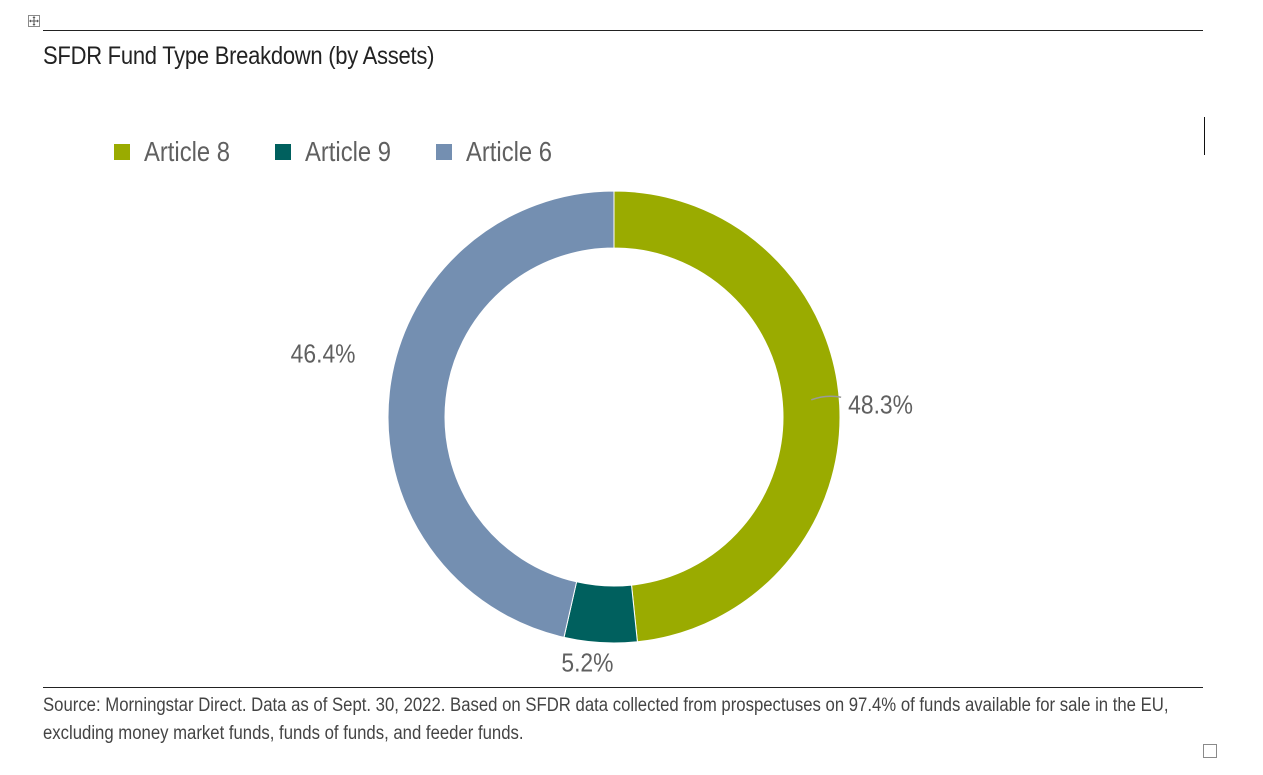 The height and width of the screenshot is (775, 1263). I want to click on legend-item-article-6: Article 6, so click(495, 152).